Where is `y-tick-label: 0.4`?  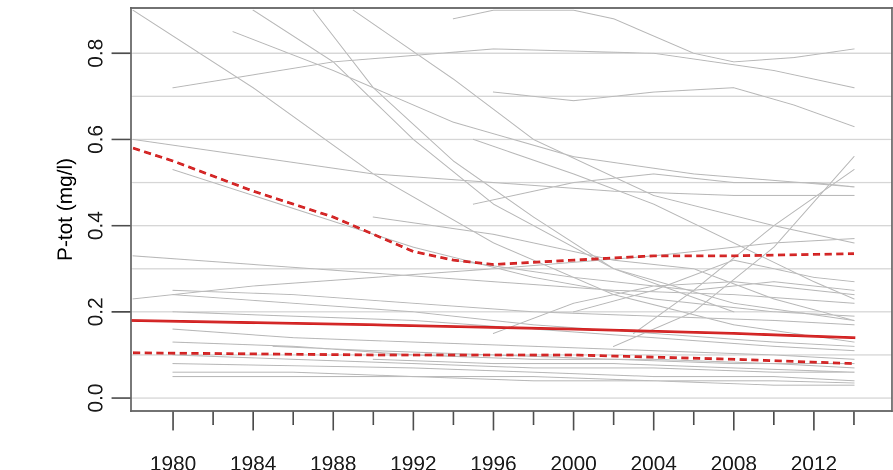 y-tick-label: 0.4 is located at coordinates (95, 226).